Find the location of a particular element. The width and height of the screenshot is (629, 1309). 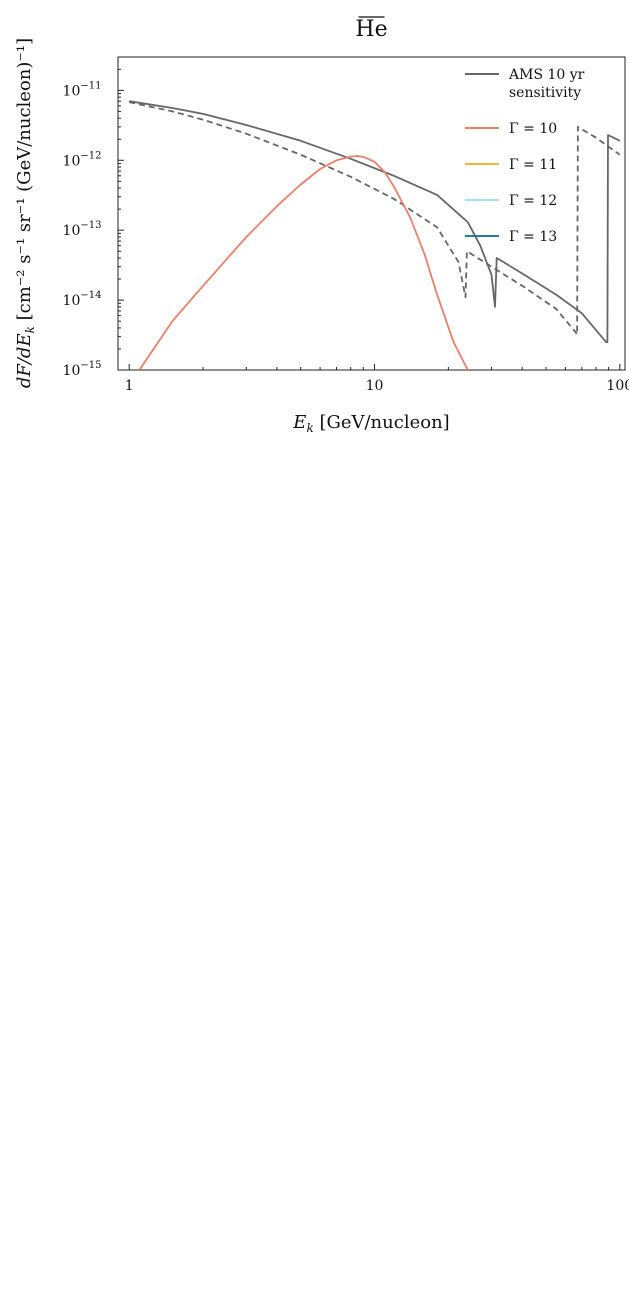

legend-label-line2: sensitivity is located at coordinates (545, 93).